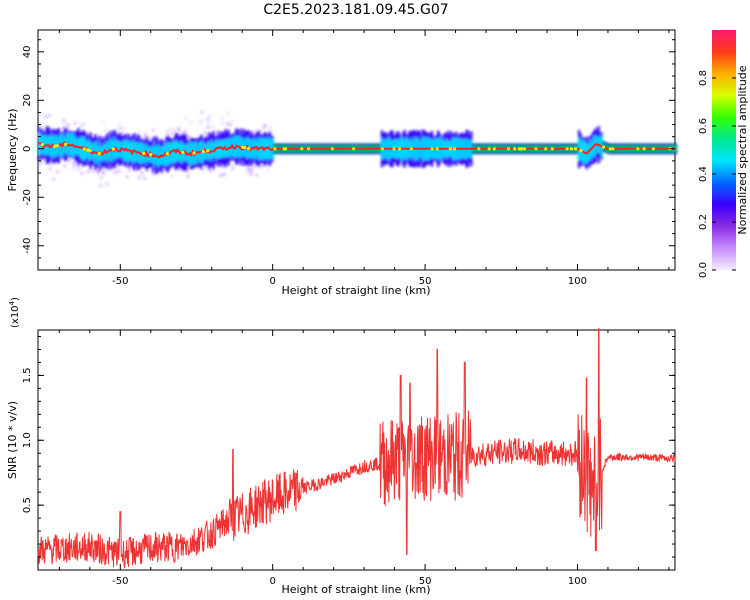 The image size is (750, 600). Describe the element at coordinates (577, 281) in the screenshot. I see `x-tick-label: 100` at that location.